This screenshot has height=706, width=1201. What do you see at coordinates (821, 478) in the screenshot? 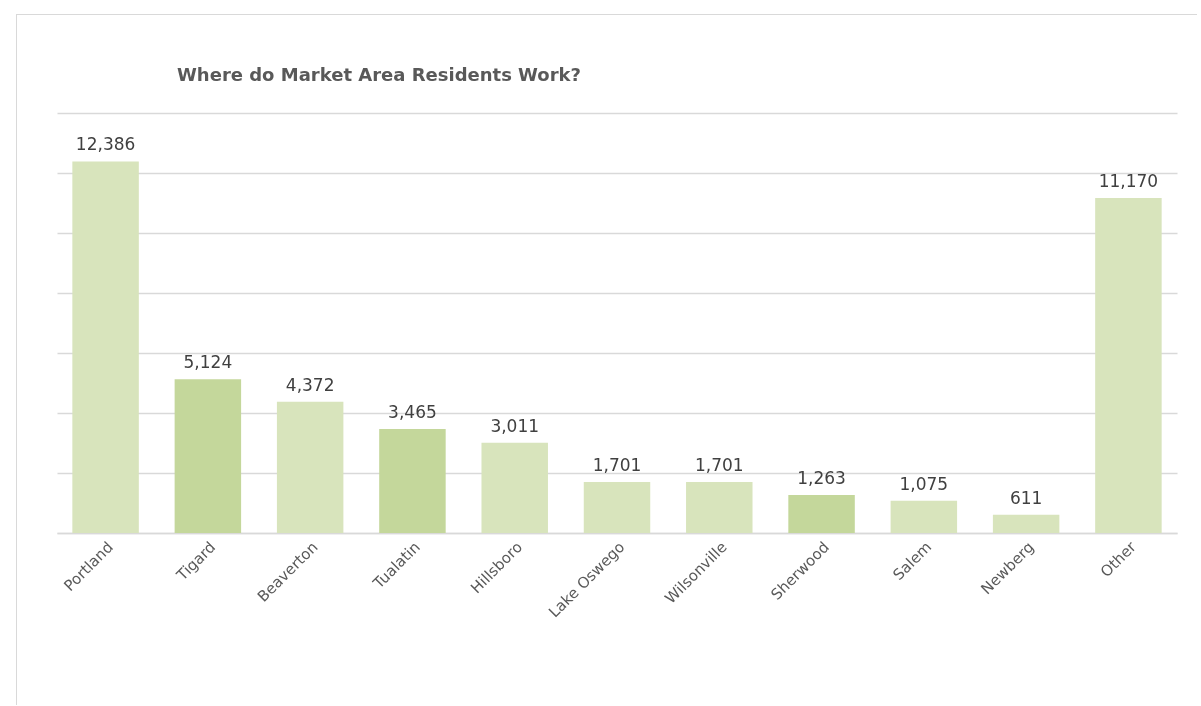
I see `data-label: 1,263` at bounding box center [821, 478].